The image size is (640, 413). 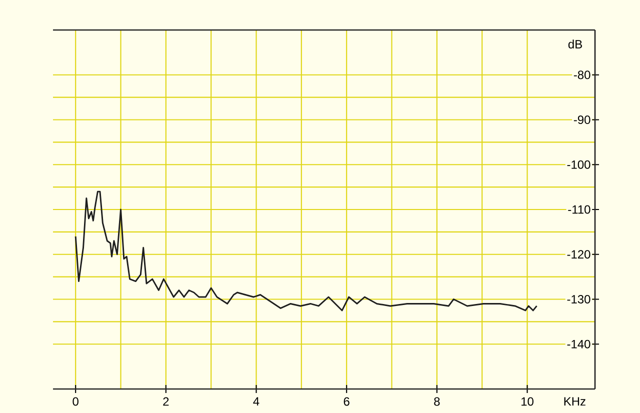 What do you see at coordinates (578, 344) in the screenshot?
I see `y-tick-label: -140` at bounding box center [578, 344].